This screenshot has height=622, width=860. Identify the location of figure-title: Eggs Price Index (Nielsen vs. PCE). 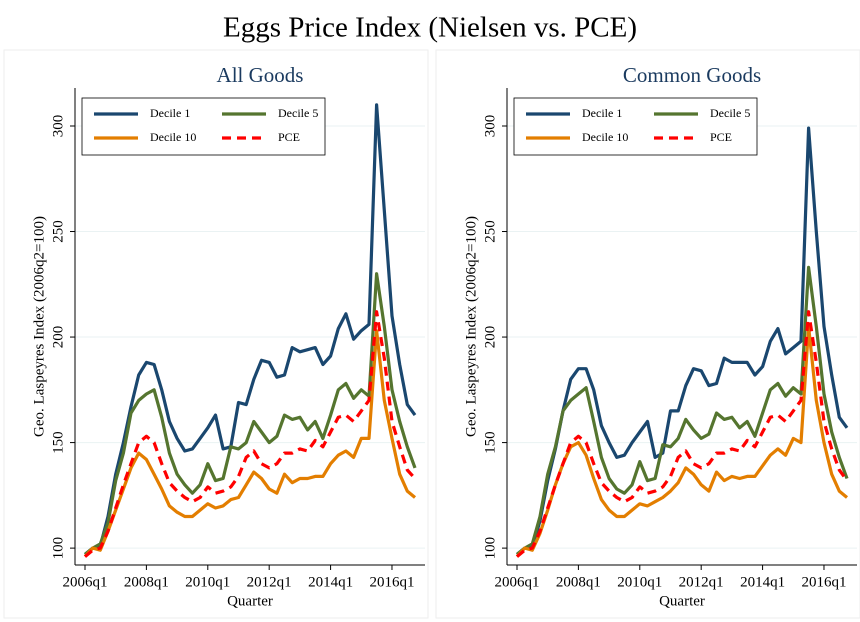
(430, 28).